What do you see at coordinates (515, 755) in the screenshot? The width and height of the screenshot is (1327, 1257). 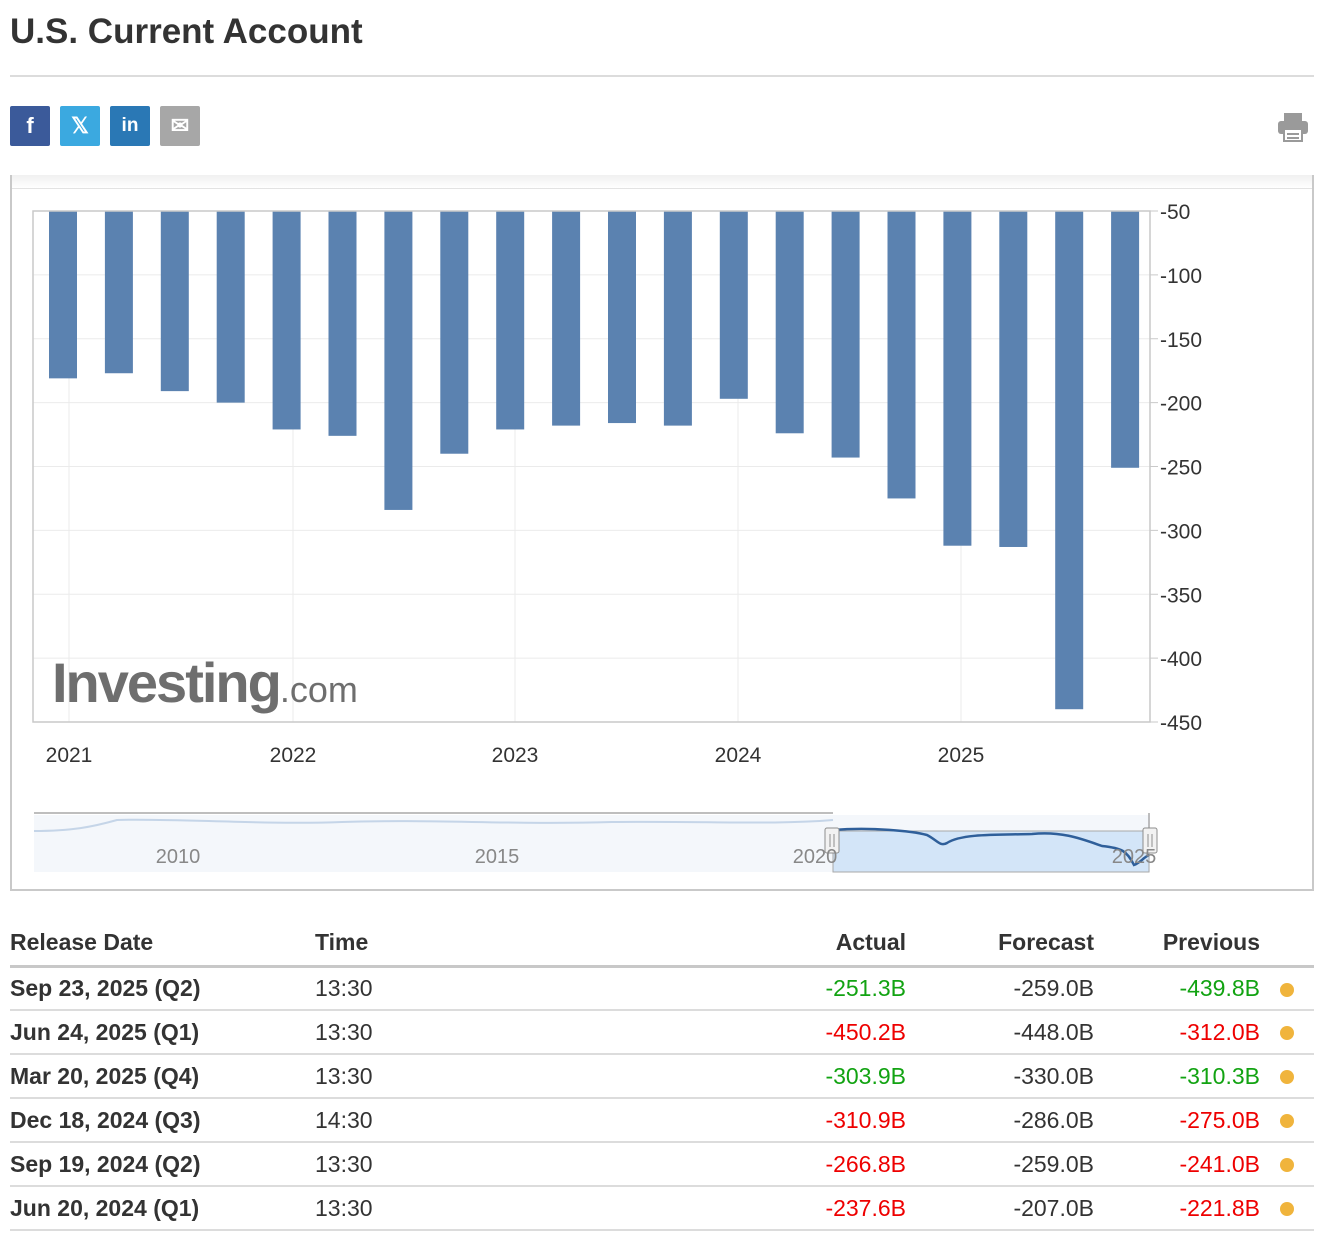 I see `x-tick-label: 2023` at bounding box center [515, 755].